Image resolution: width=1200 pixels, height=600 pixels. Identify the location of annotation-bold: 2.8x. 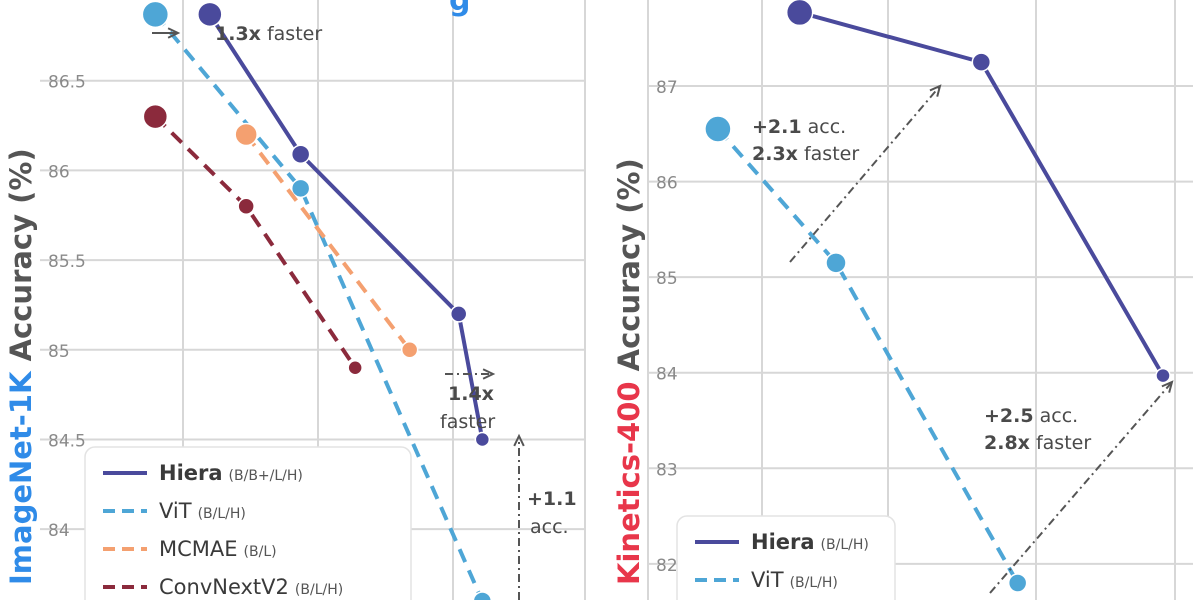
(1007, 443).